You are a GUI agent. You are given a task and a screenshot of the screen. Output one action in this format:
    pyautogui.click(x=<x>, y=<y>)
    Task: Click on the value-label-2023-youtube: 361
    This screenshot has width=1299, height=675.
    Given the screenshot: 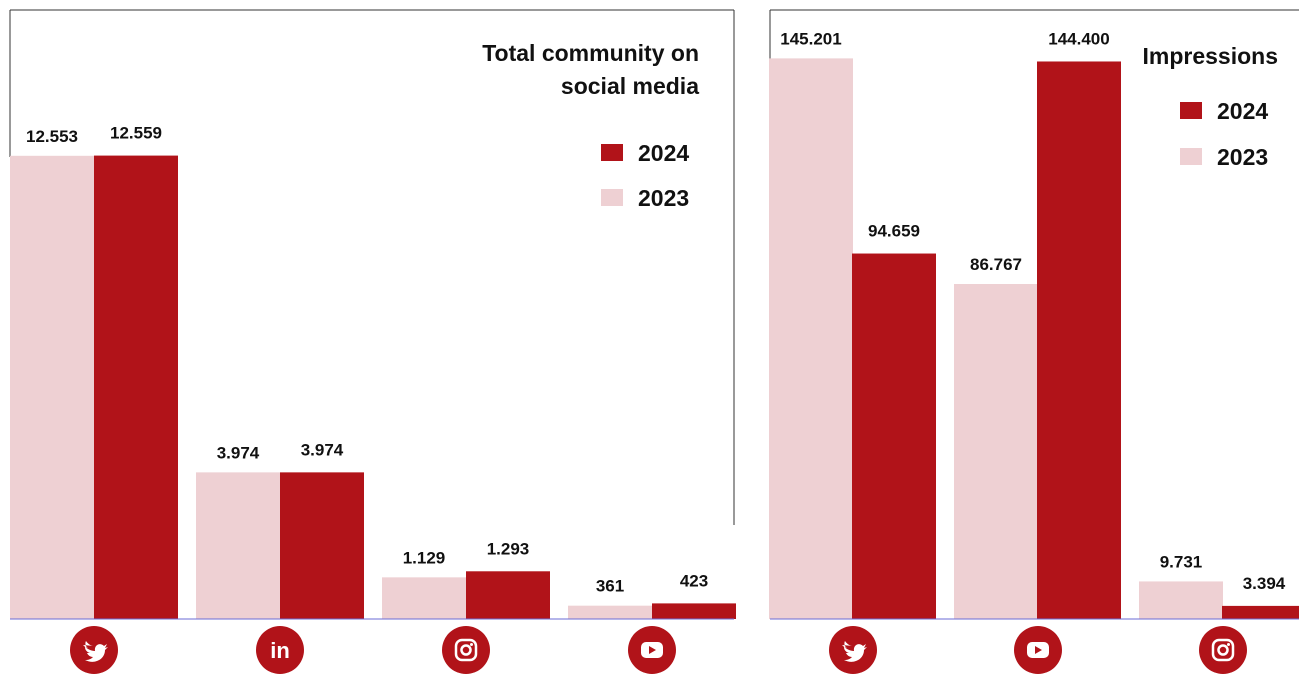 What is the action you would take?
    pyautogui.click(x=610, y=586)
    